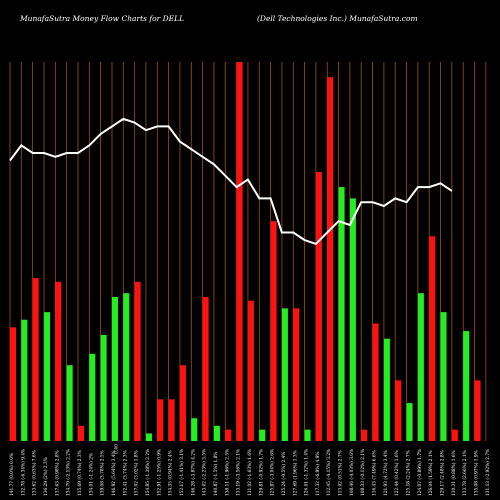 The height and width of the screenshot is (500, 500). What do you see at coordinates (117, 449) in the screenshot?
I see `annotation-label: 0.40` at bounding box center [117, 449].